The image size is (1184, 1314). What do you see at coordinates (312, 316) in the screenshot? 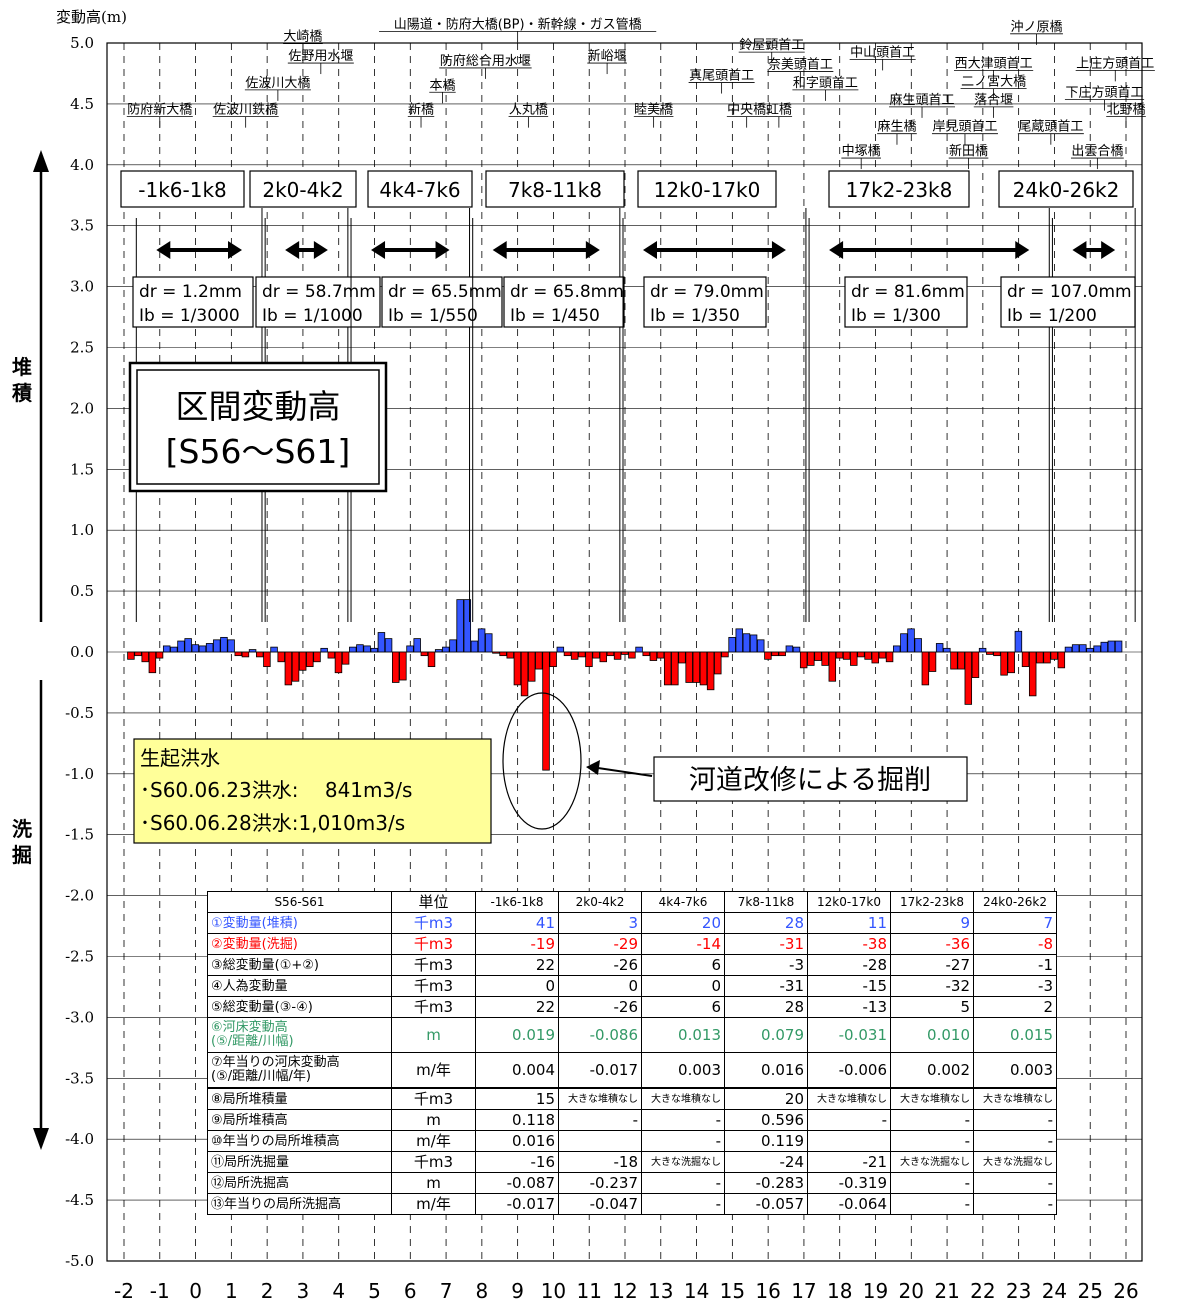
I see `ib-value: Ib = 1/1000` at bounding box center [312, 316].